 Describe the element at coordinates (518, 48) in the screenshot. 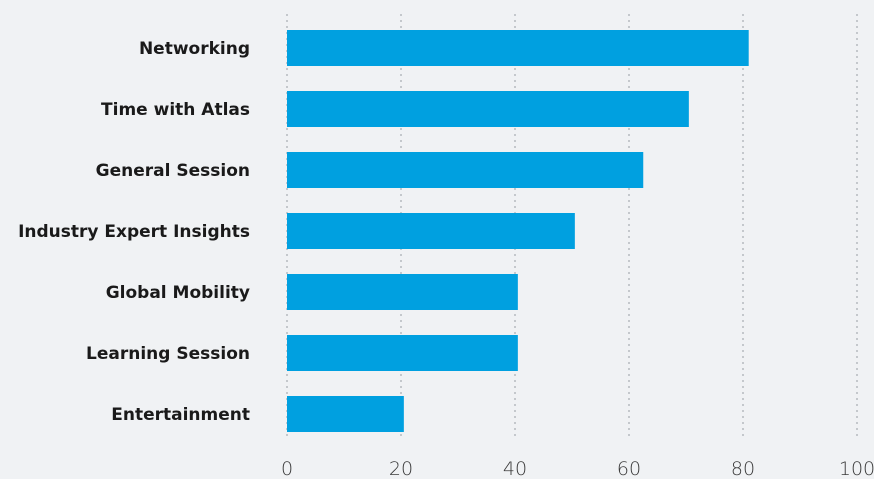

I see `bar-networking` at that location.